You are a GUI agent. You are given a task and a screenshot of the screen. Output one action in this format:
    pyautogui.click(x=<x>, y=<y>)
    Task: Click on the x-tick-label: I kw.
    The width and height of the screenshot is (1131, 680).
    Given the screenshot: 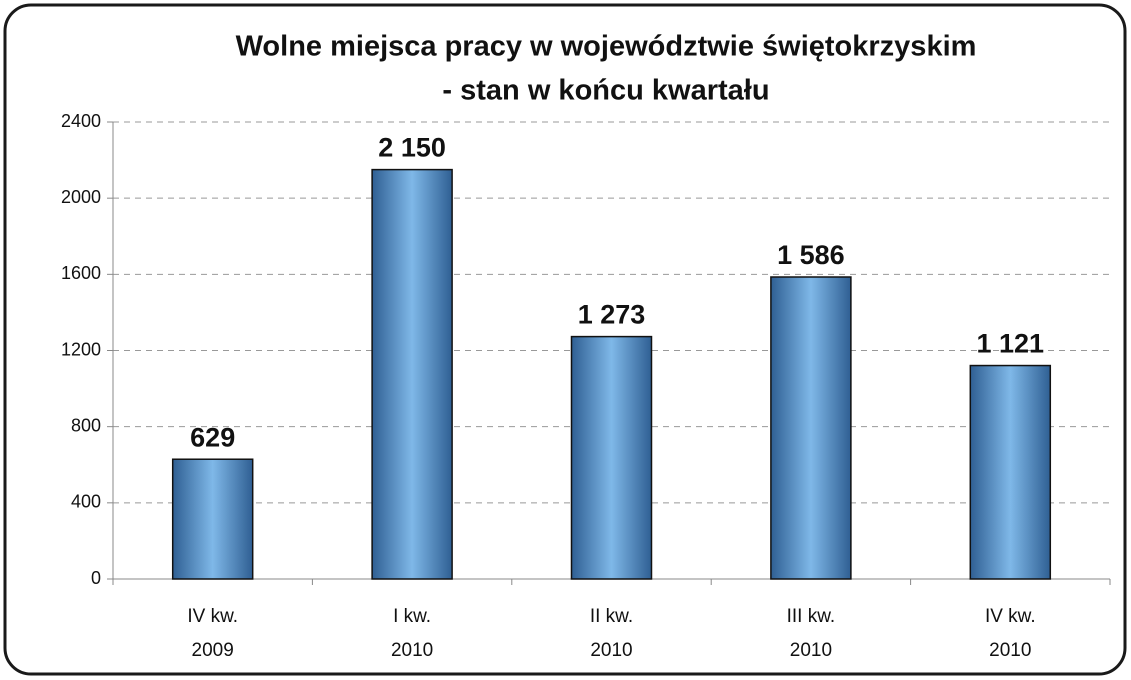 What is the action you would take?
    pyautogui.click(x=412, y=616)
    